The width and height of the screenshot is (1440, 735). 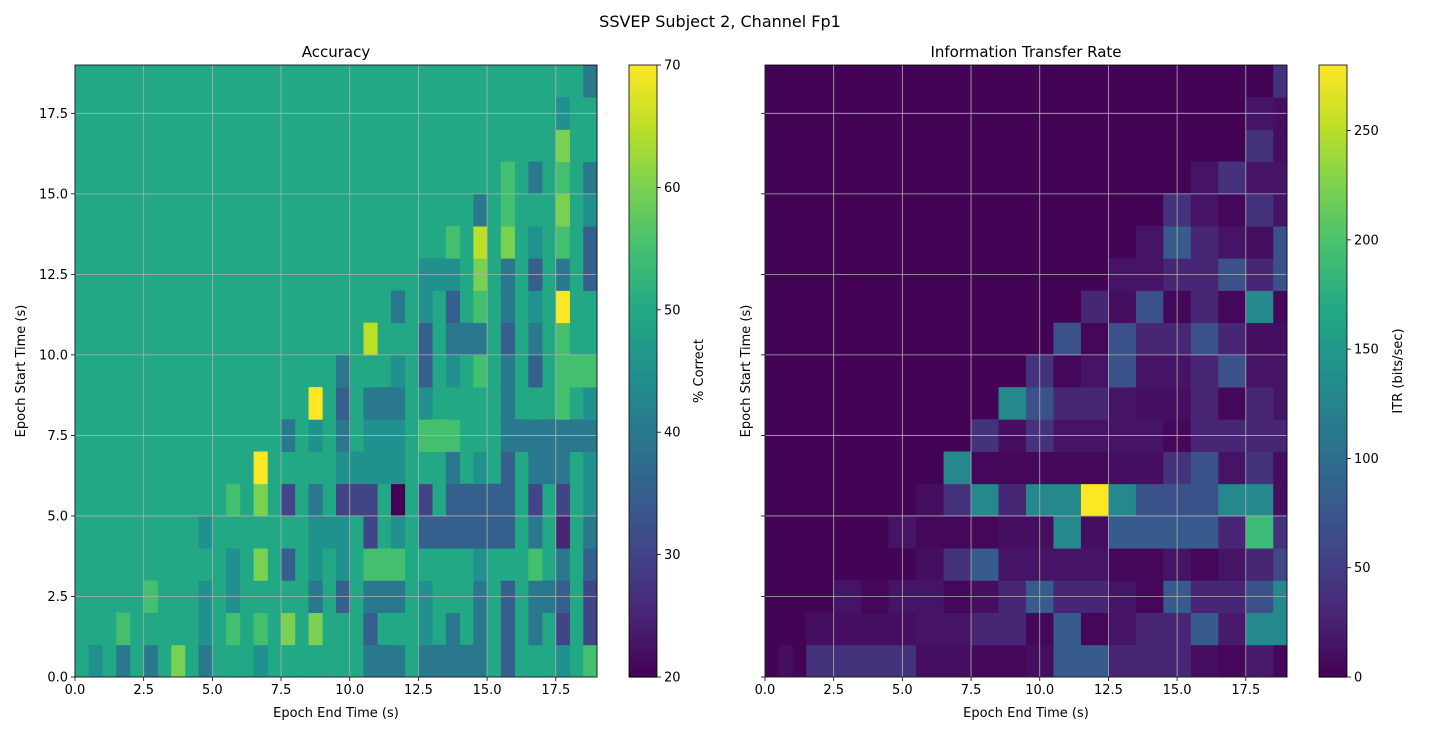 I want to click on axes-title: Accuracy, so click(x=336, y=52).